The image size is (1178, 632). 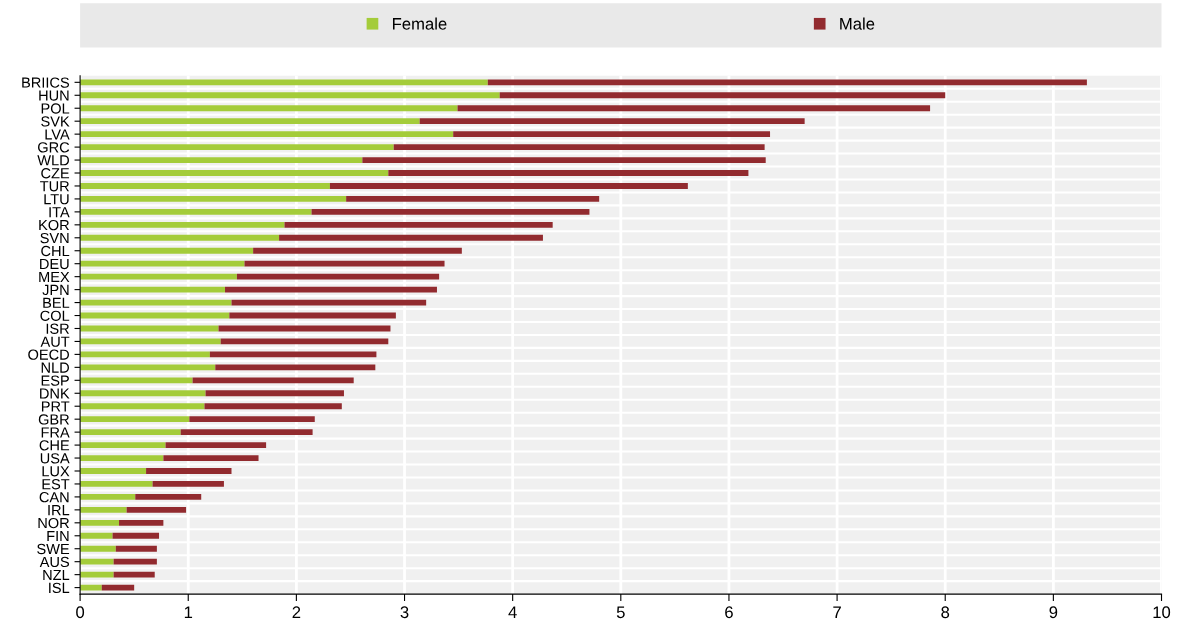 I want to click on y-tick-label: ISR, so click(x=58, y=328).